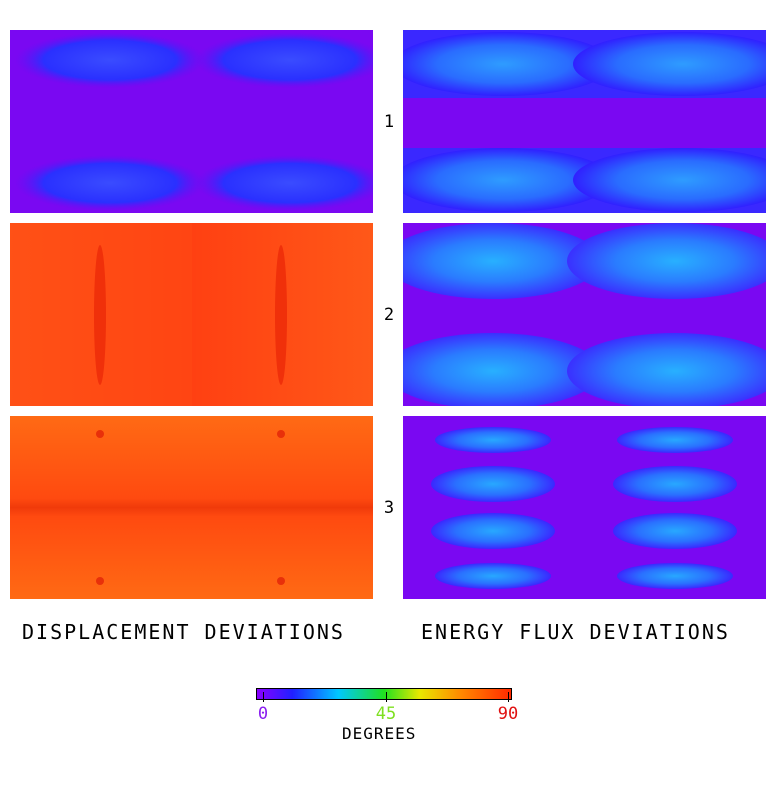  What do you see at coordinates (379, 733) in the screenshot?
I see `colorbar-title: DEGREES` at bounding box center [379, 733].